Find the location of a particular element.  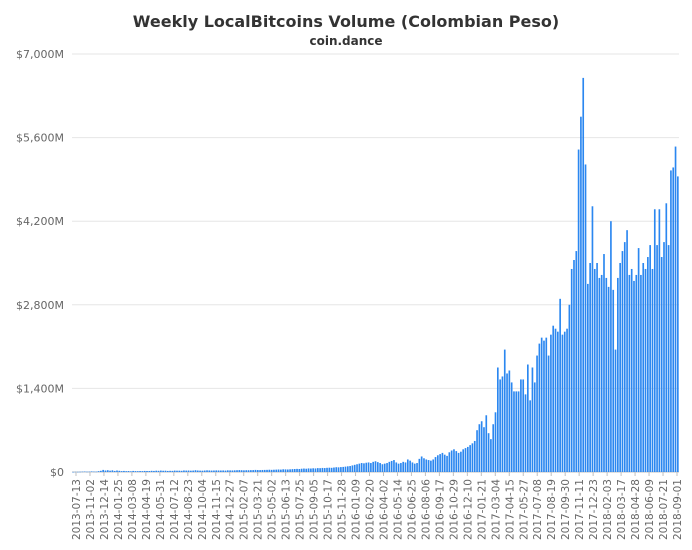

y-tick-label: $2,800M is located at coordinates (40, 305).